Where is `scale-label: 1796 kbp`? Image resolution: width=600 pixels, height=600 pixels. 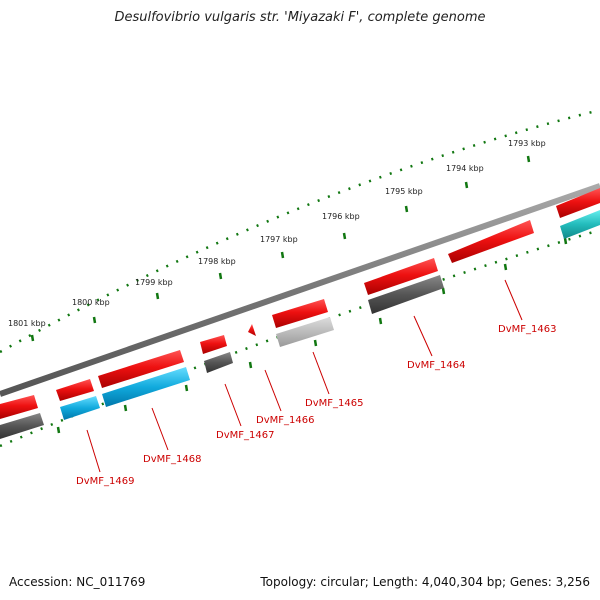
scale-label: 1796 kbp is located at coordinates (341, 216).